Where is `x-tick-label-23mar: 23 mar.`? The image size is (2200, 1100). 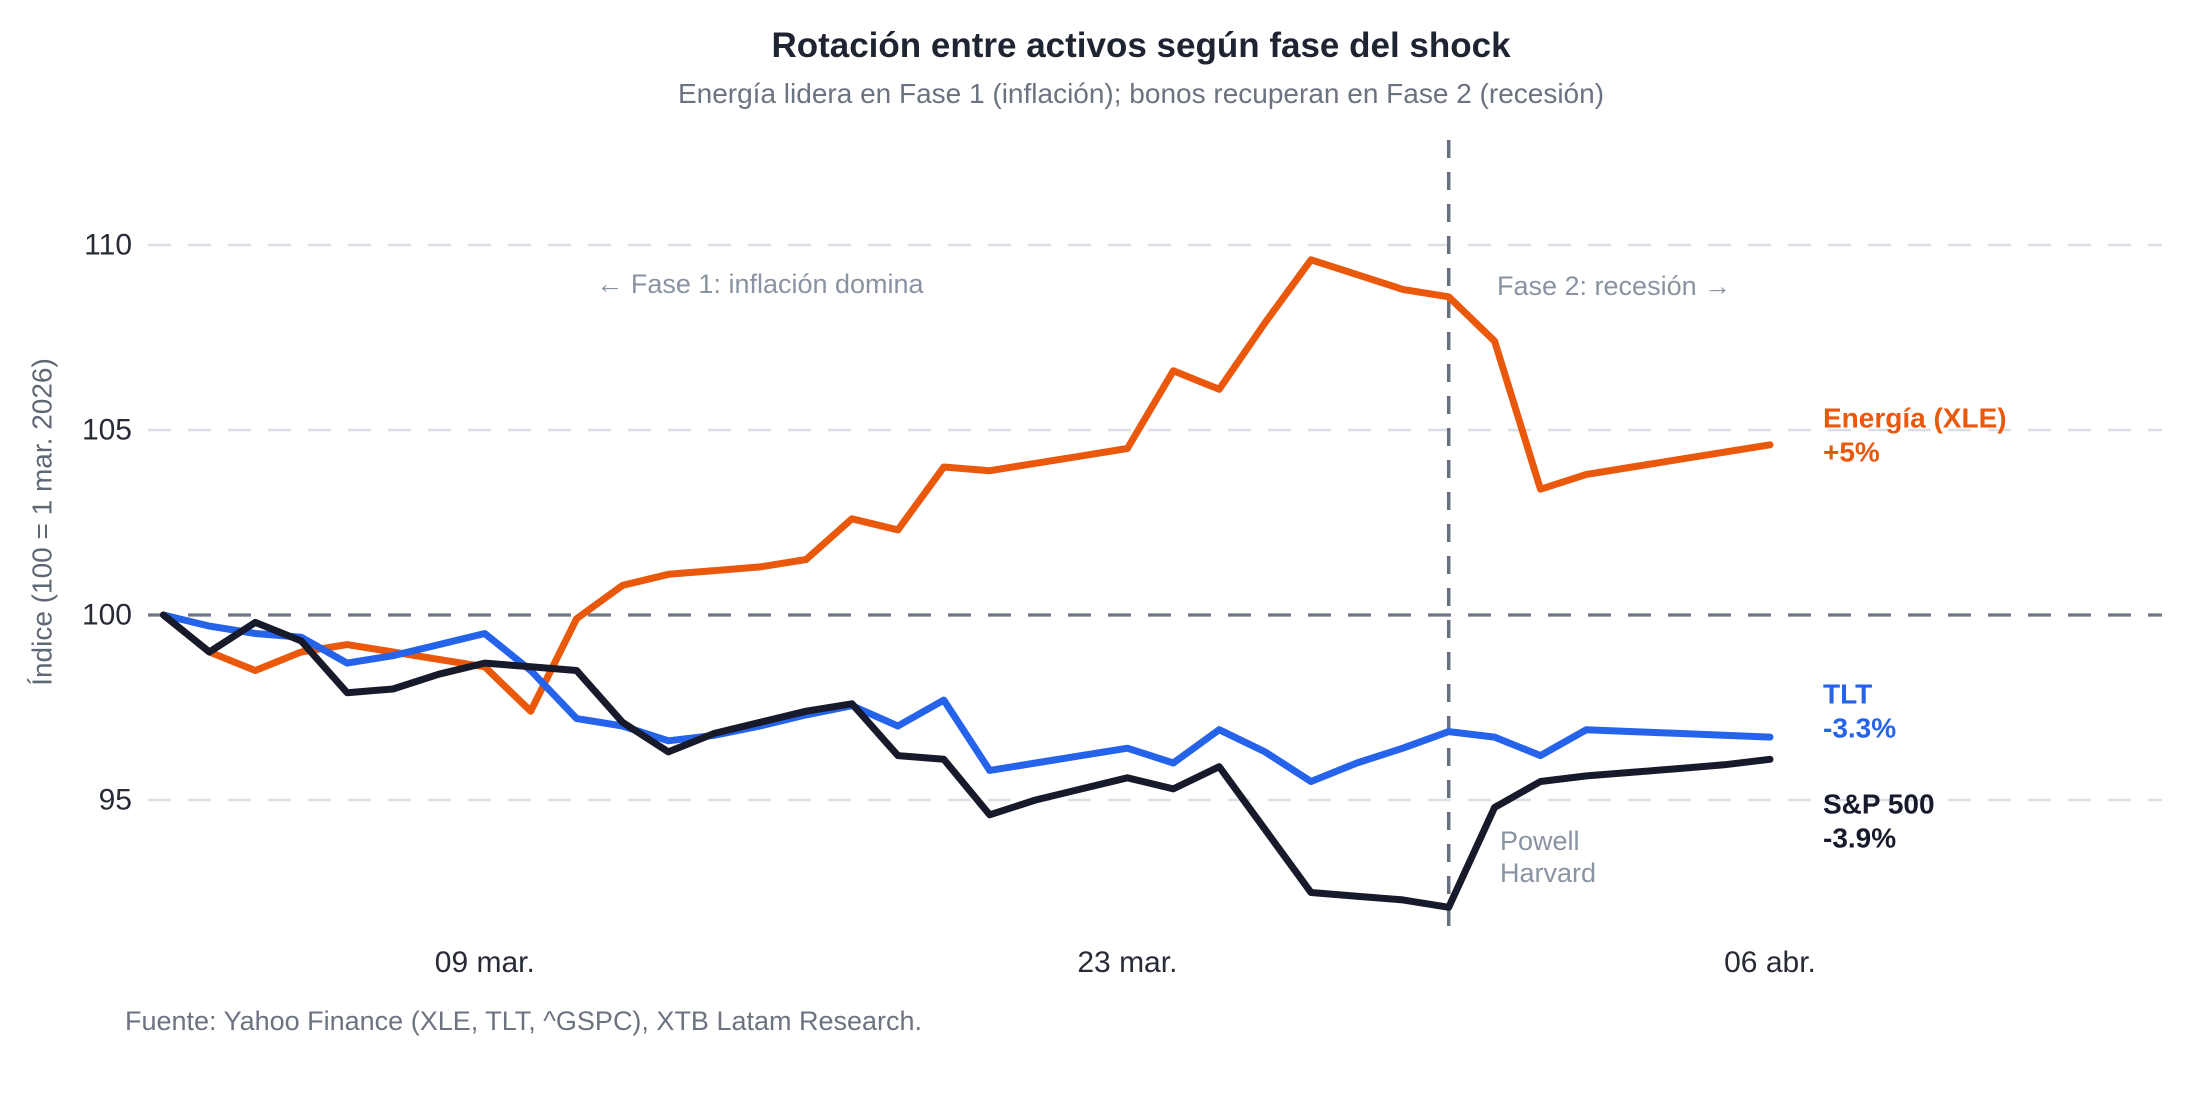 x-tick-label-23mar: 23 mar. is located at coordinates (1127, 962).